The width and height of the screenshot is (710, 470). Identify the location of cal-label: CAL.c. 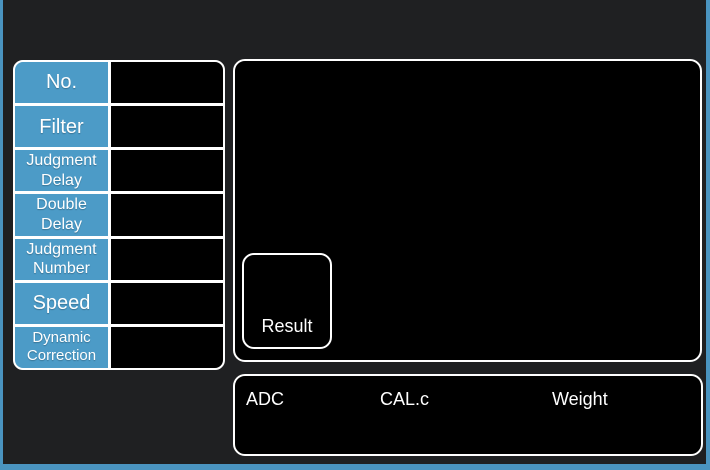
(405, 399).